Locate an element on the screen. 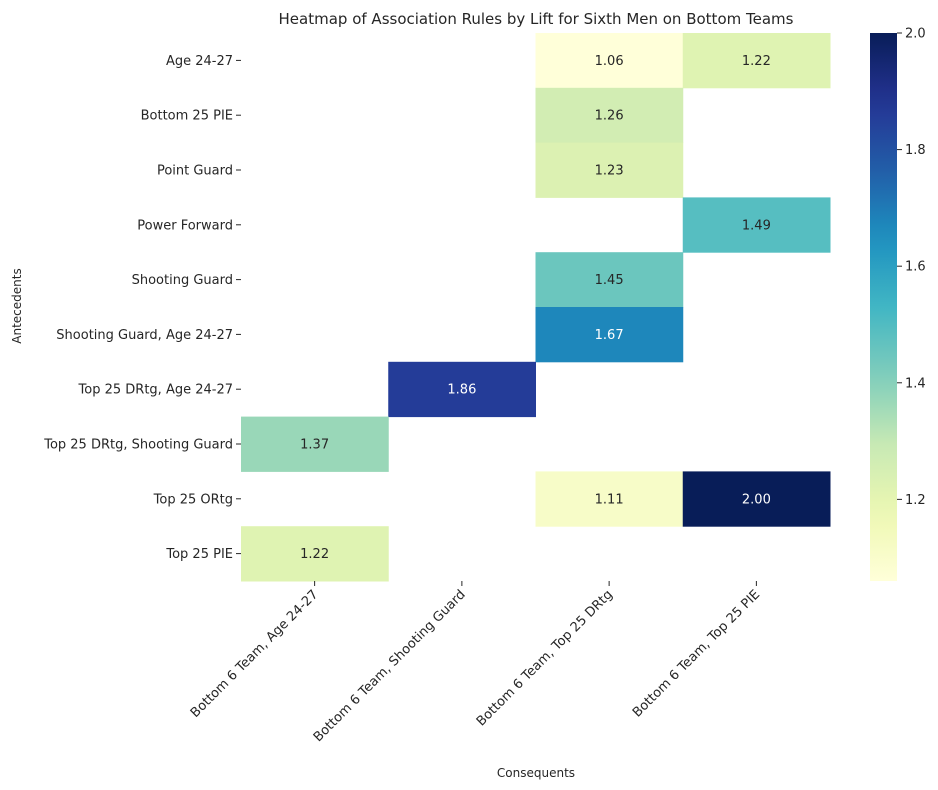  colorbar-tick-label: 1.2 is located at coordinates (915, 500).